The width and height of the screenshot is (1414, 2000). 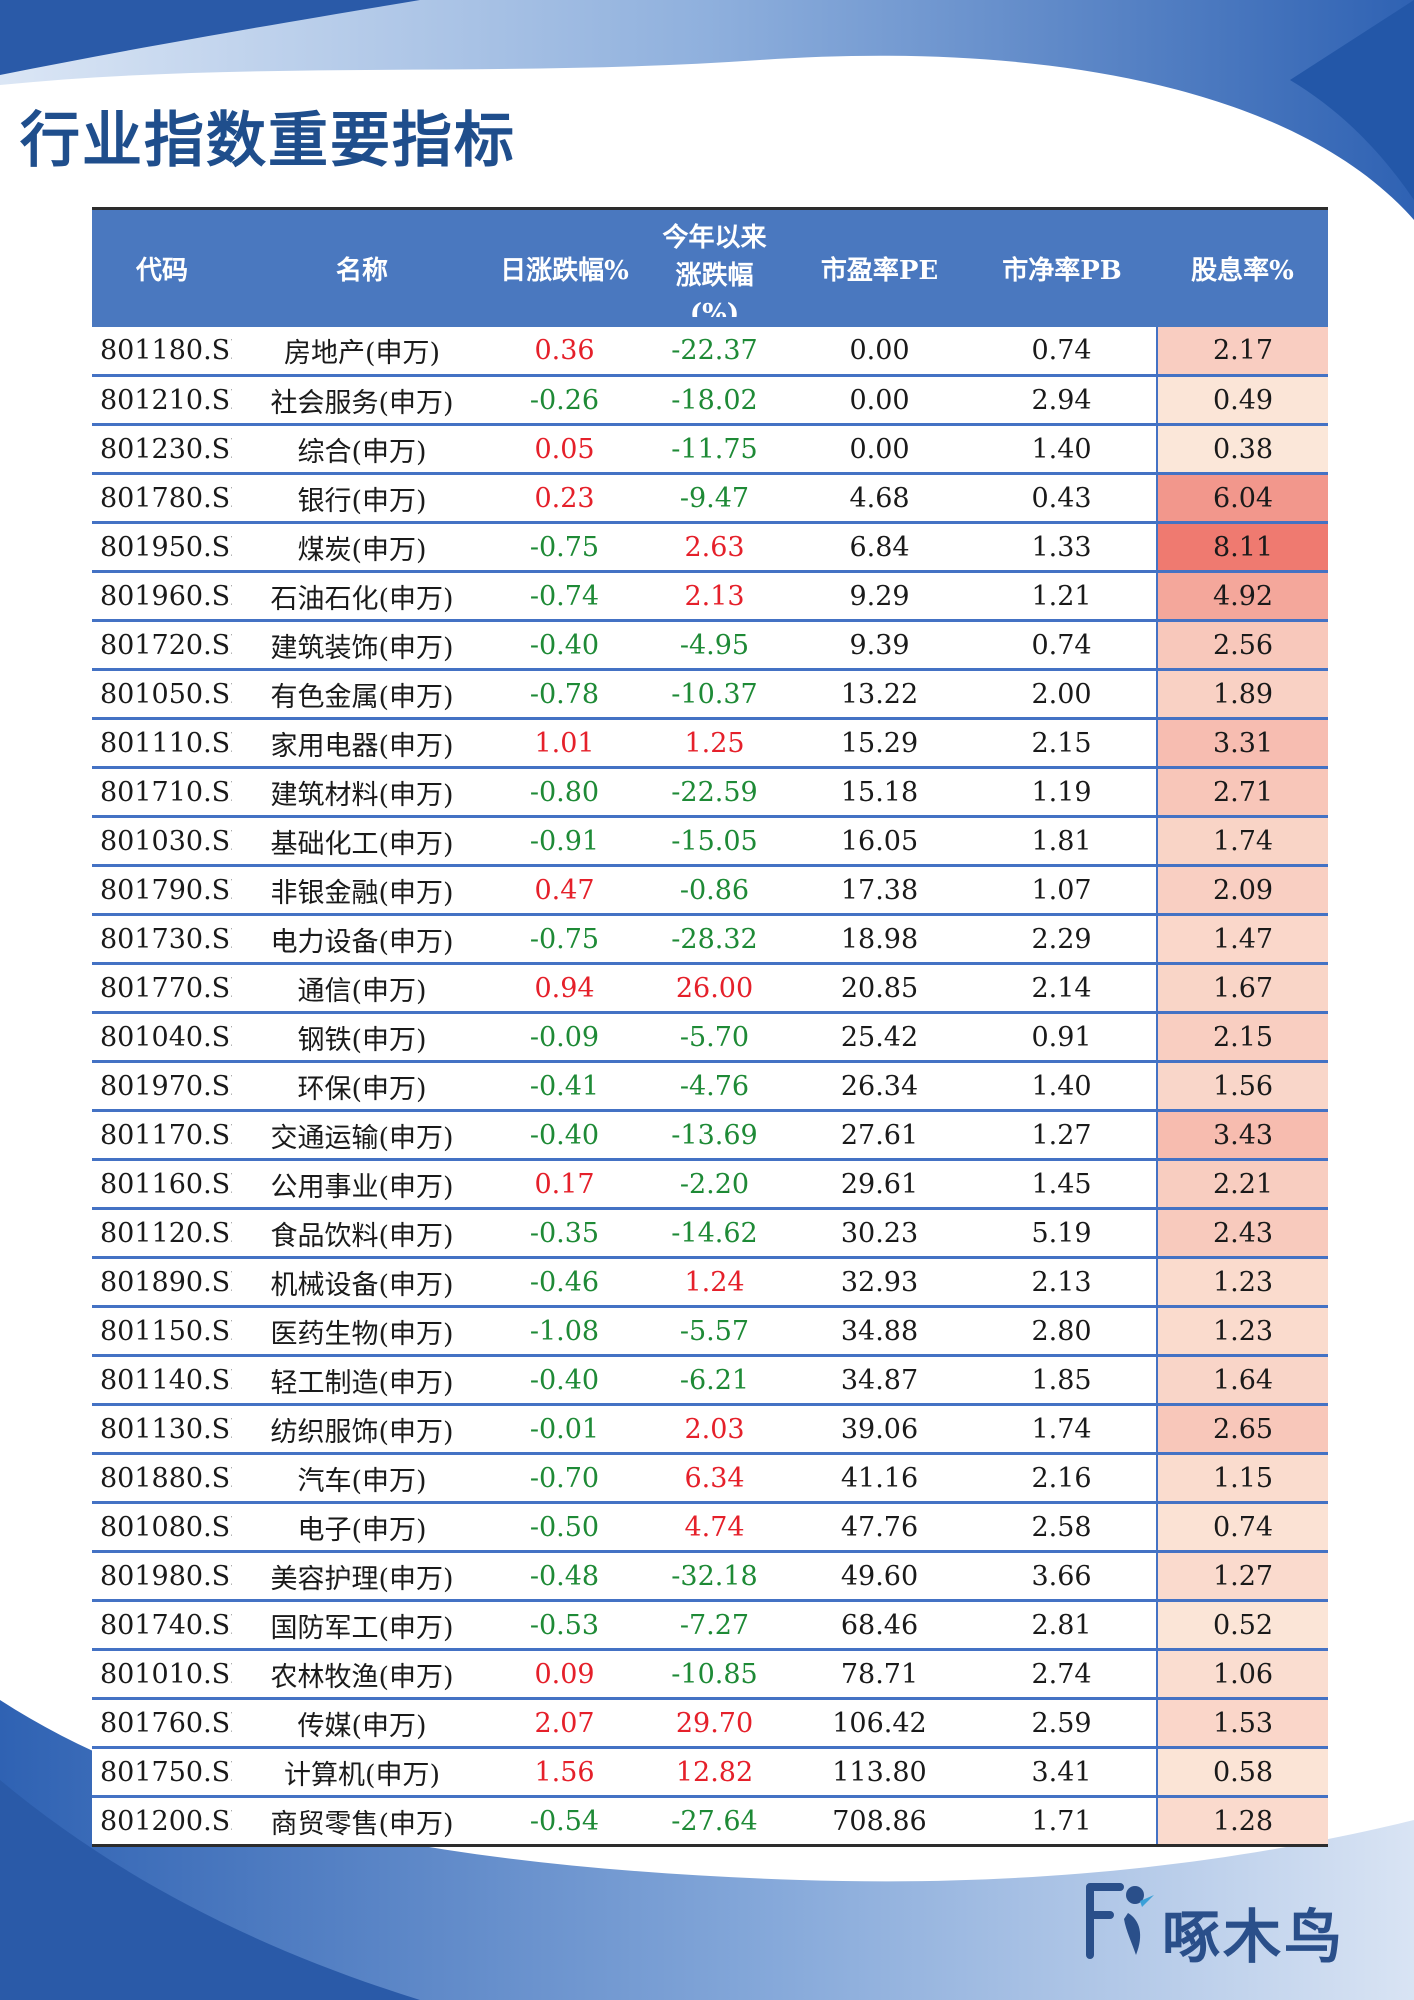 What do you see at coordinates (1242, 1380) in the screenshot?
I see `cell-dividend: 1.64` at bounding box center [1242, 1380].